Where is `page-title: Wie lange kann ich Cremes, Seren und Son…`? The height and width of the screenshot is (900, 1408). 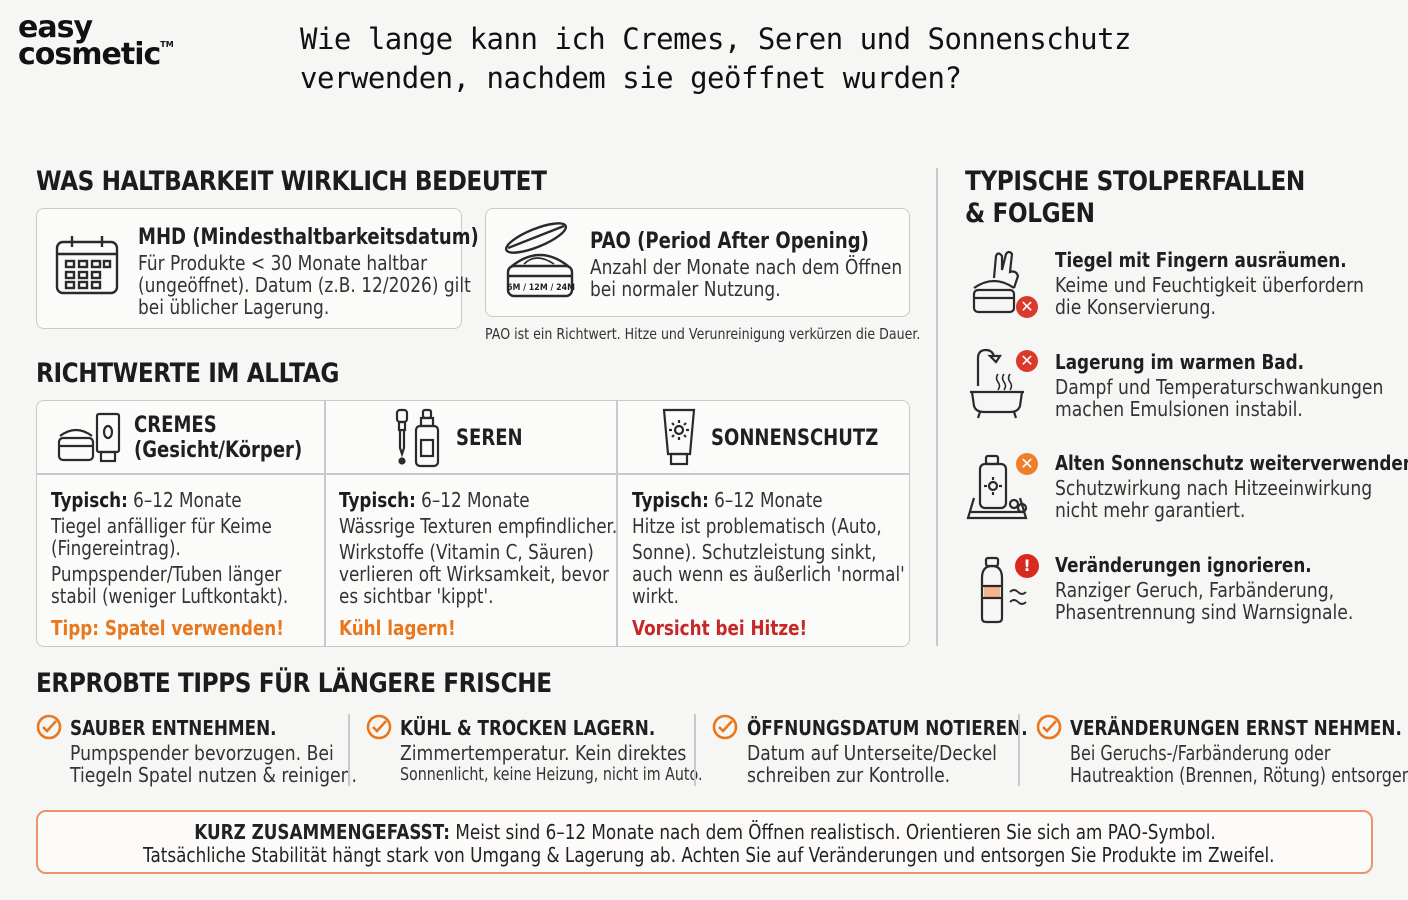 page-title: Wie lange kann ich Cremes, Seren und Son… is located at coordinates (750, 59).